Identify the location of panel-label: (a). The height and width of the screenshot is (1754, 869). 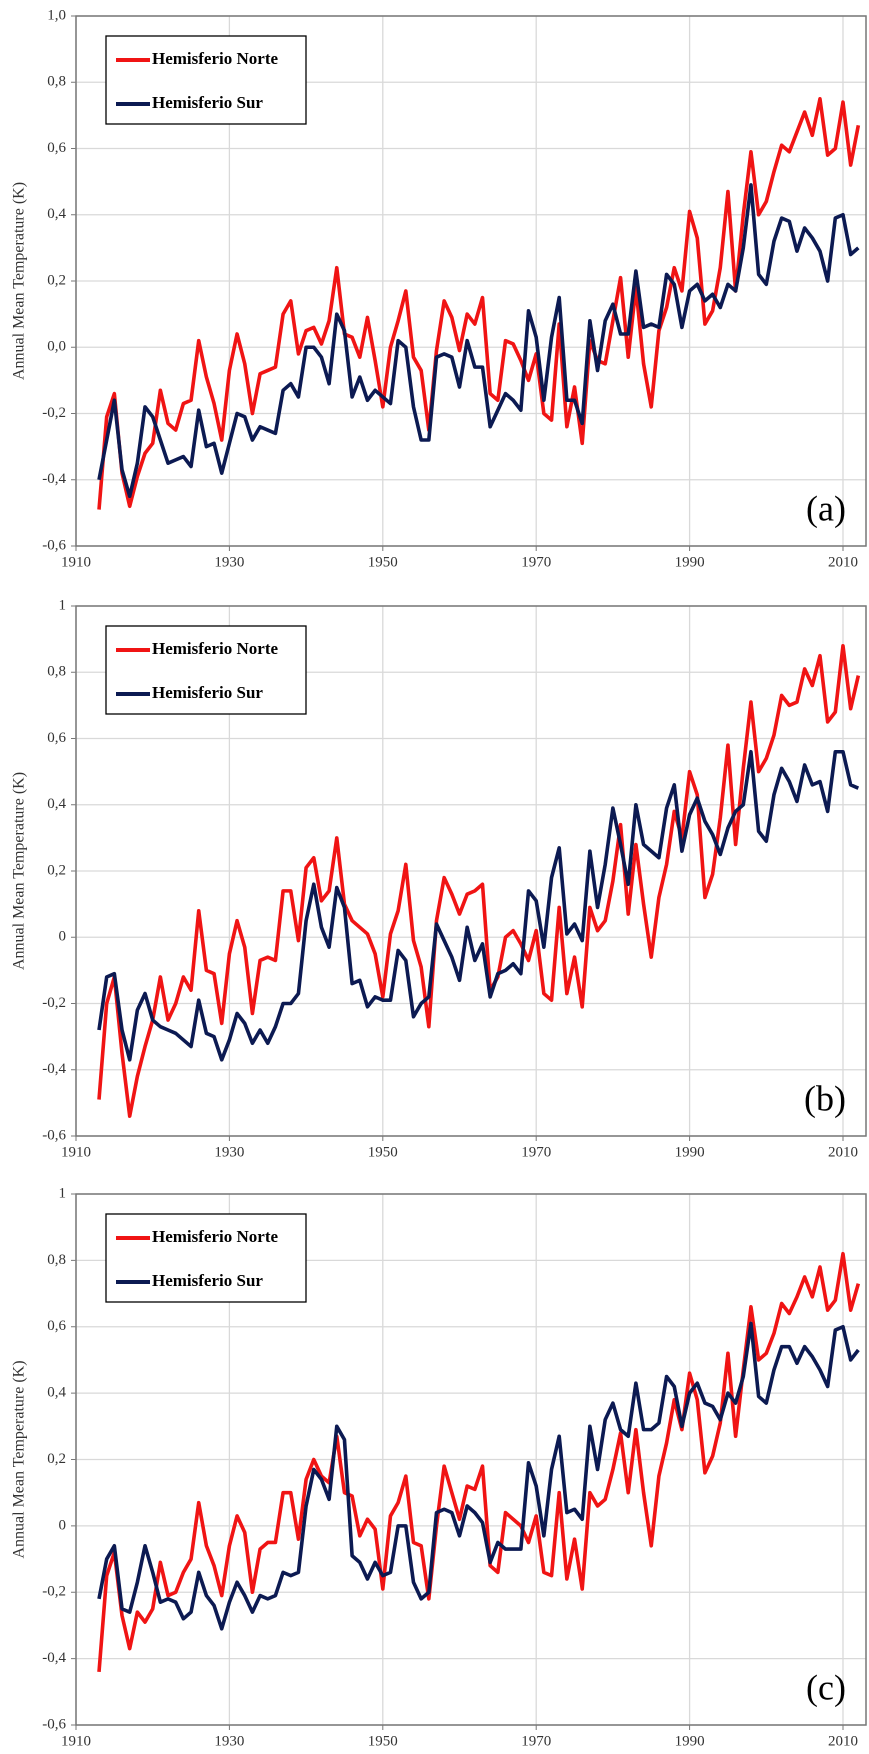
(826, 508).